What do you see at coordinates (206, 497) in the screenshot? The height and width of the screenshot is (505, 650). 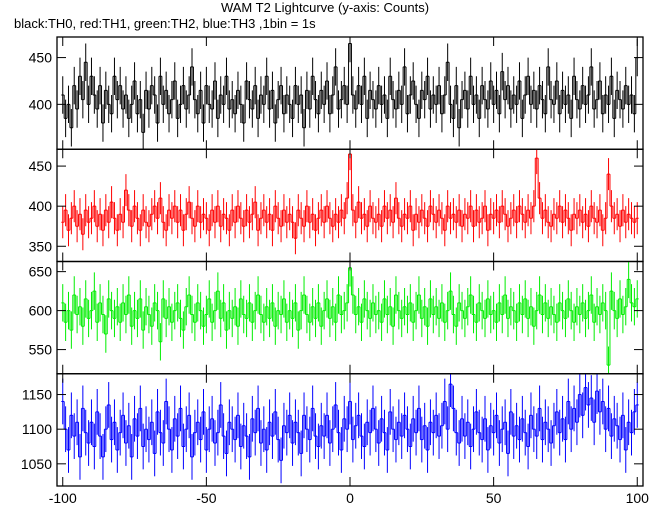 I see `x-tick-label: -50` at bounding box center [206, 497].